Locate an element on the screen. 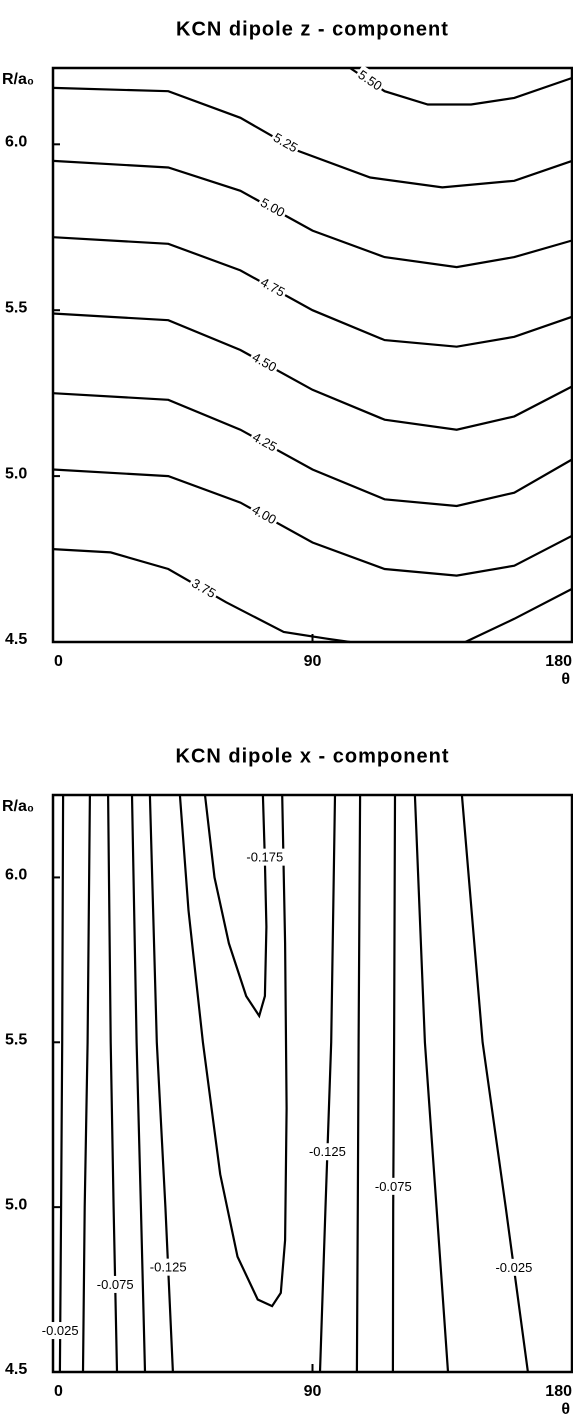 This screenshot has width=573, height=1425. contour-label-group: 5.00 is located at coordinates (272, 207).